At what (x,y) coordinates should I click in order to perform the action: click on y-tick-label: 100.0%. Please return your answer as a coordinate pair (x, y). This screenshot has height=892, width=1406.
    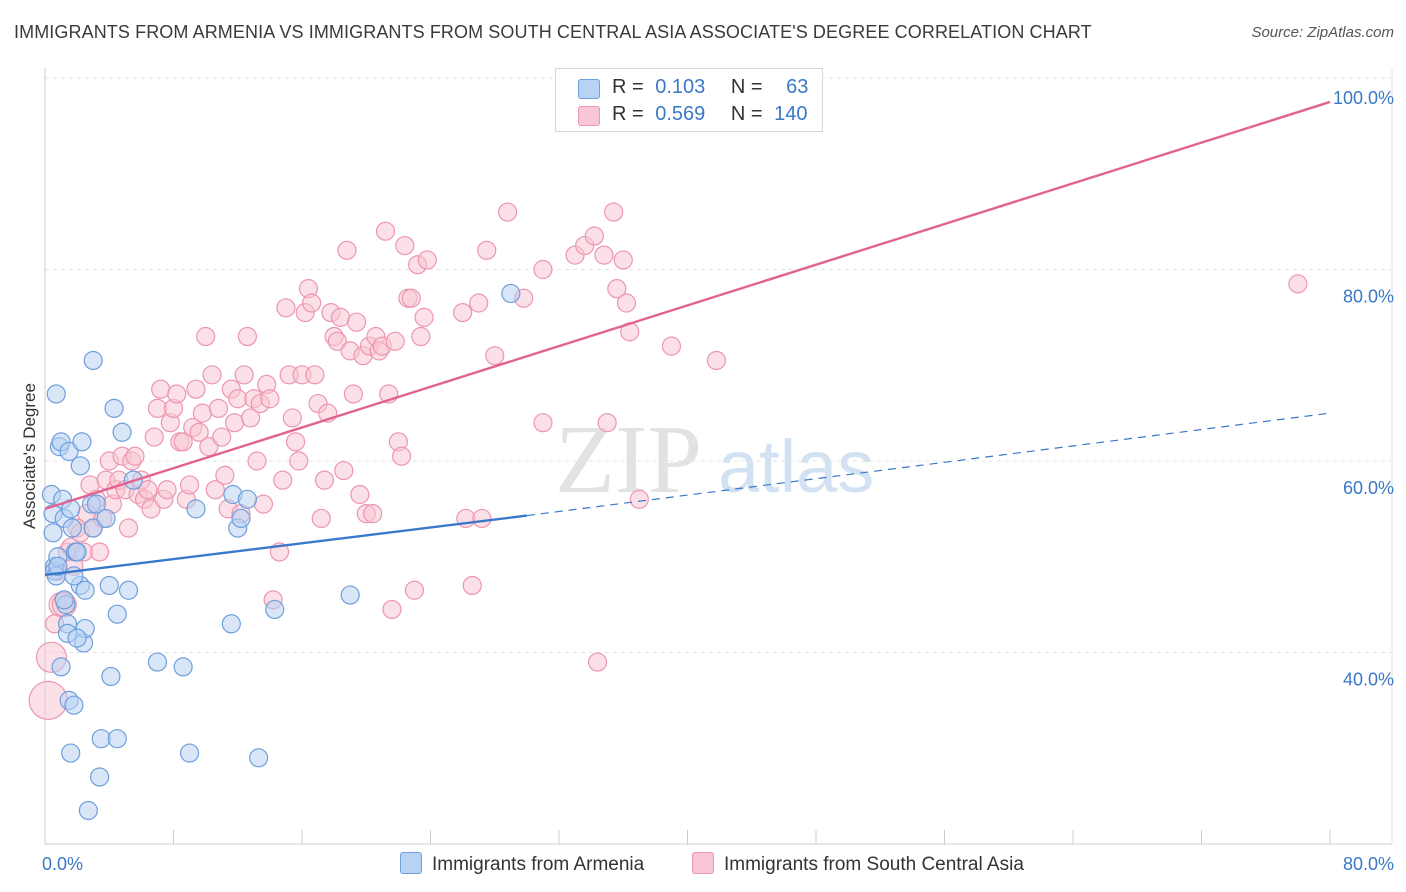
    Looking at the image, I should click on (1363, 98).